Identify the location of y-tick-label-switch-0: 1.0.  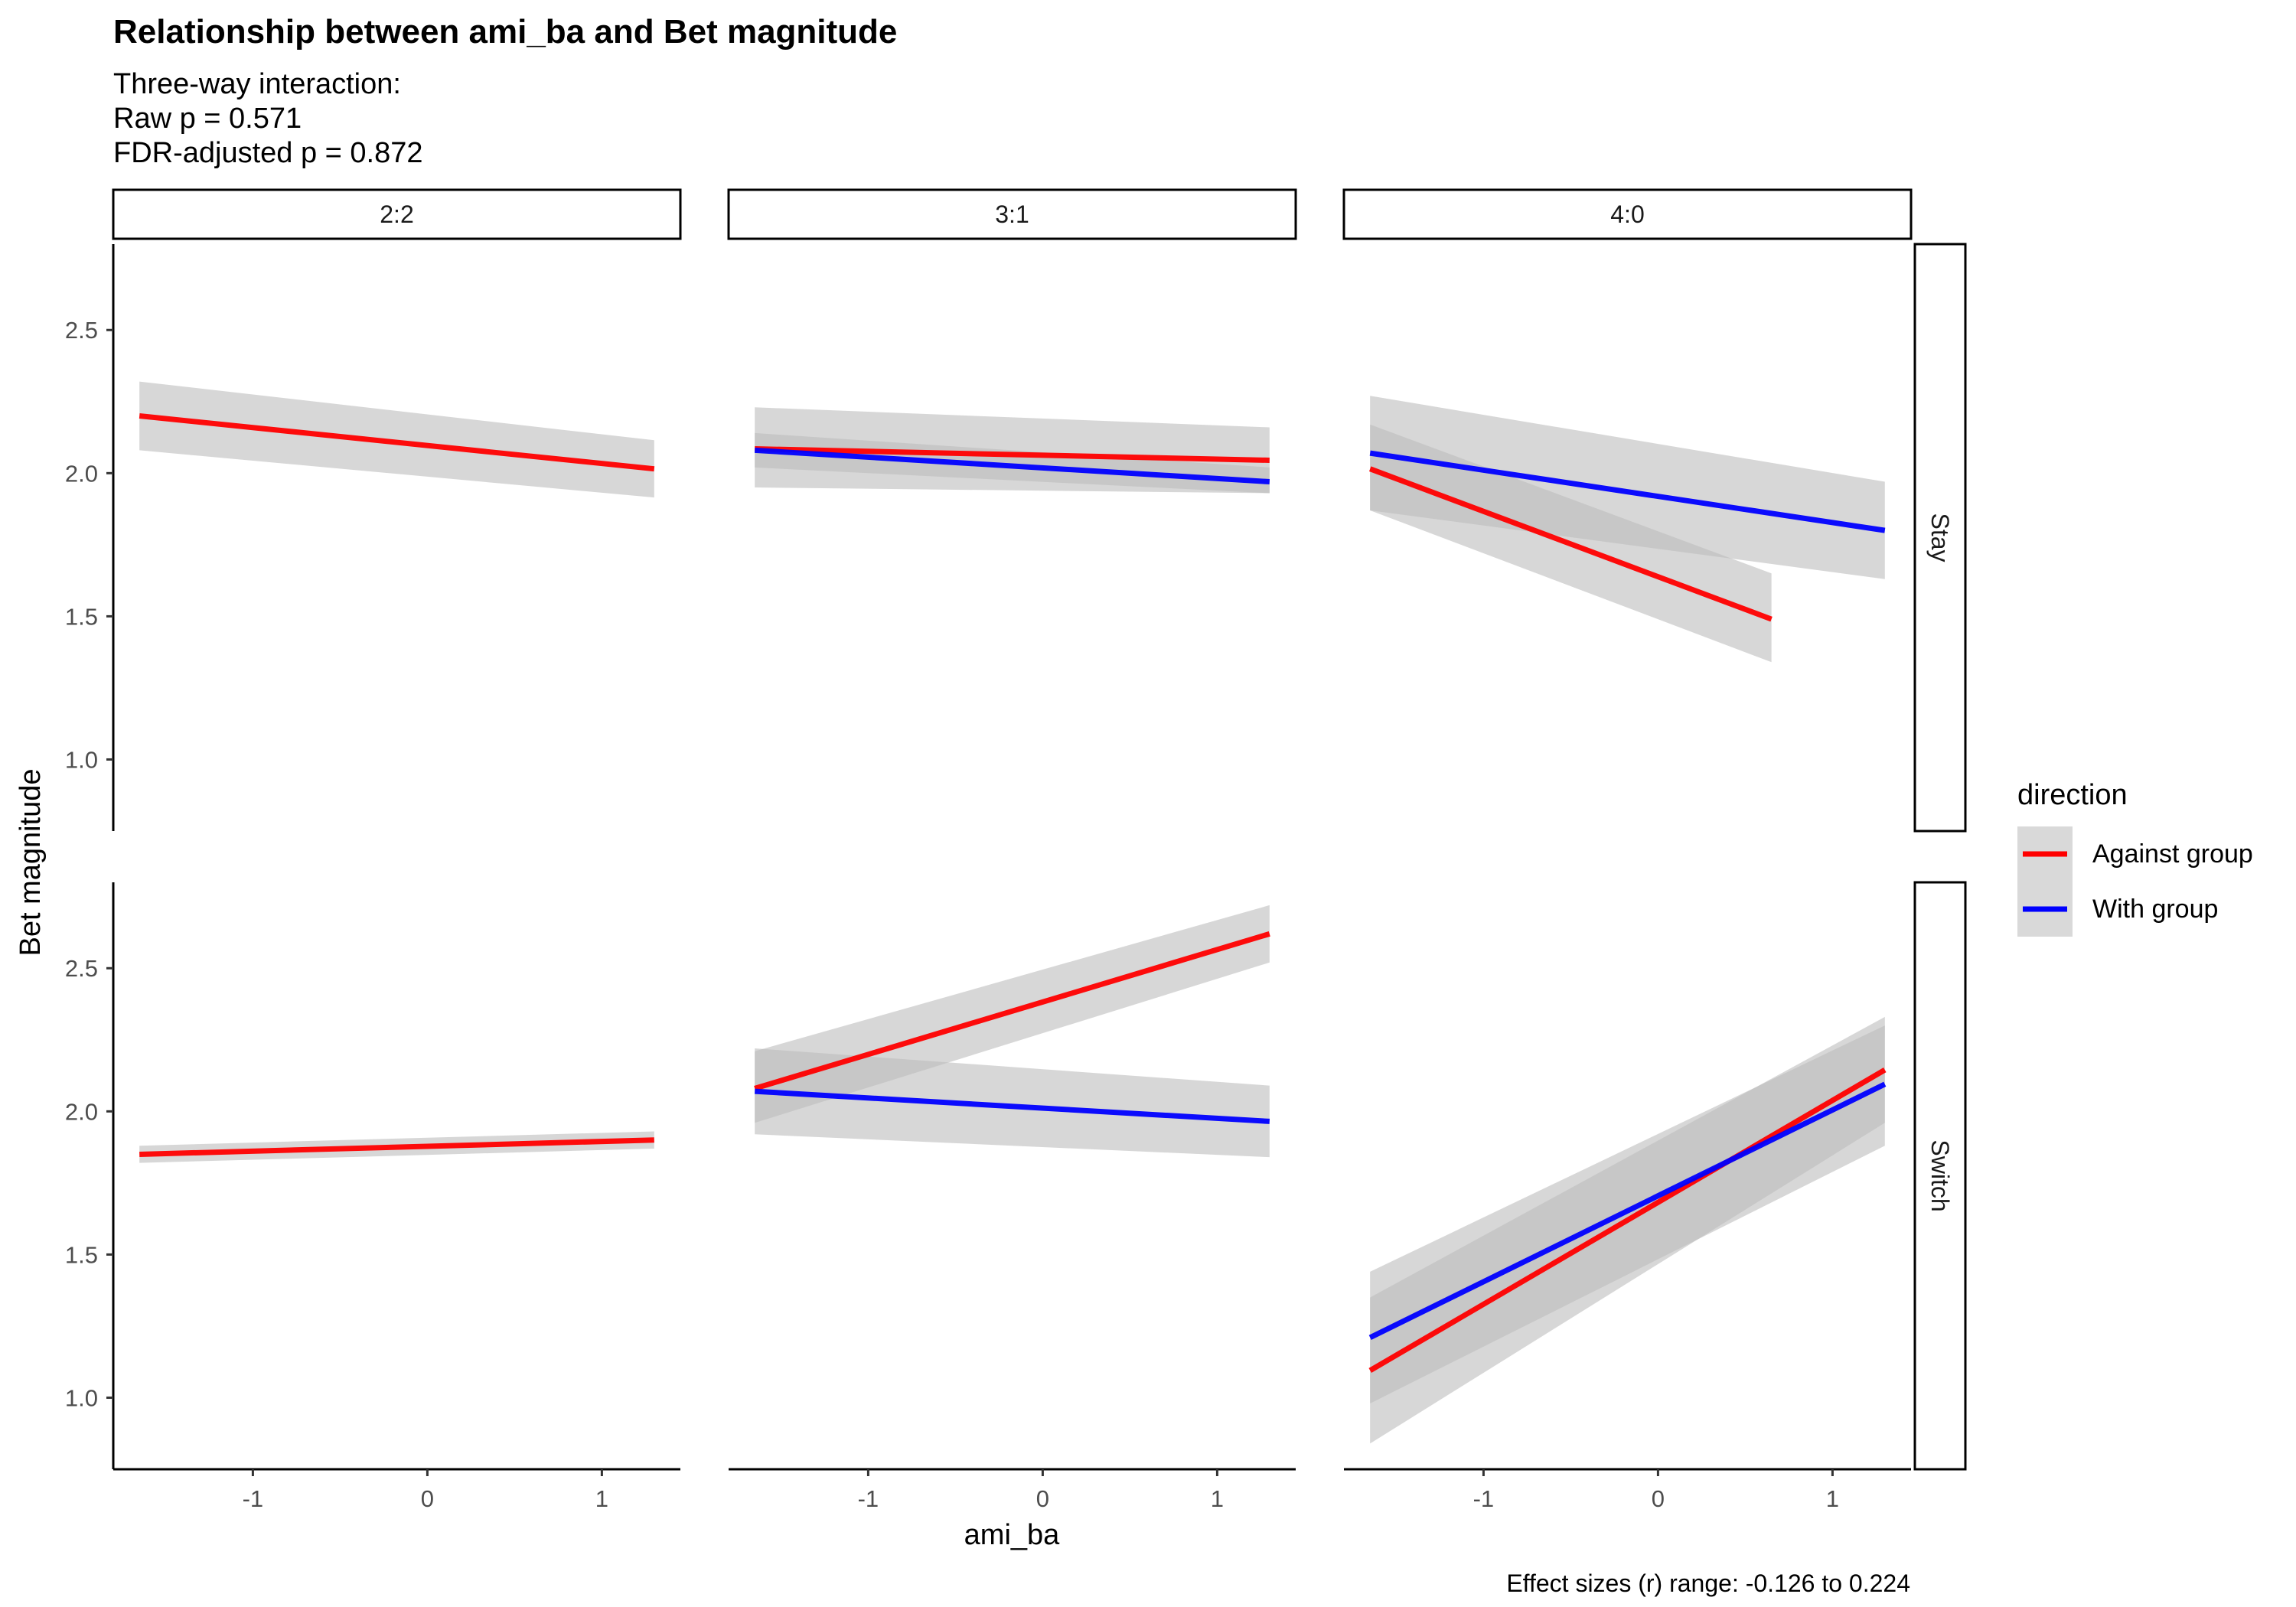
(81, 1397).